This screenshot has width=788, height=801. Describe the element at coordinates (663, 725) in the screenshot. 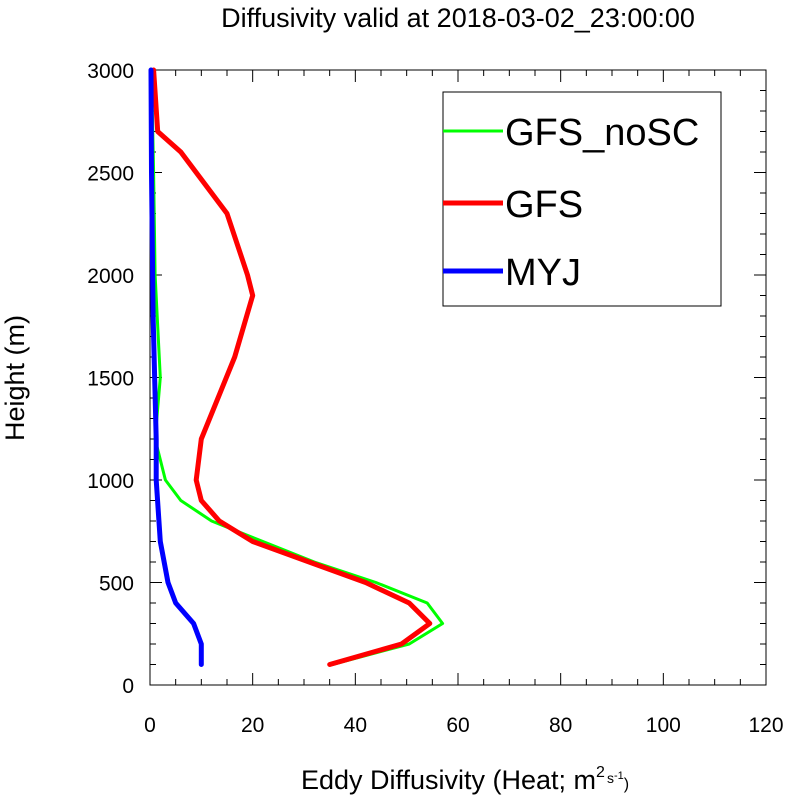

I see `x-tick-label: 100` at that location.